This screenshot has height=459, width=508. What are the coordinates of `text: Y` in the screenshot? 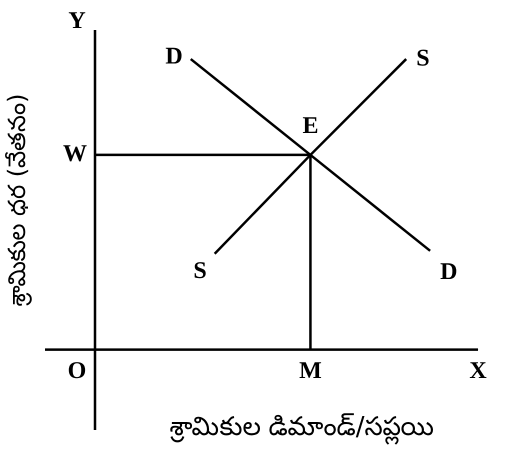 It's located at (77, 21).